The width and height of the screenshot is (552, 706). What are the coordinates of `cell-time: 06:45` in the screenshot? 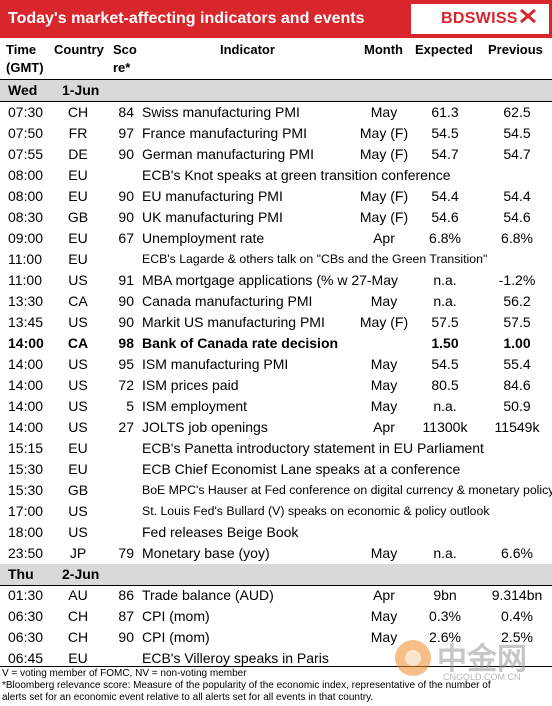 It's located at (26, 658).